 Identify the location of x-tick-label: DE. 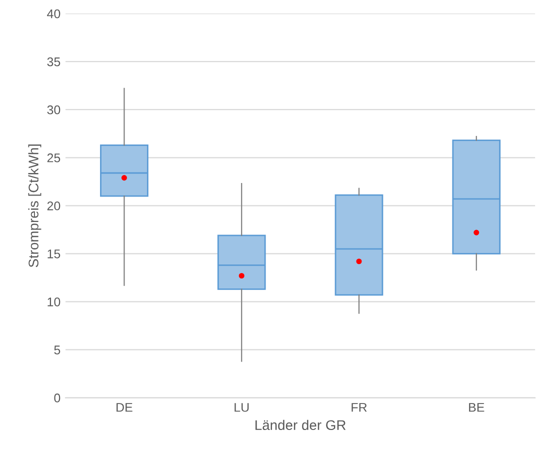
(124, 407).